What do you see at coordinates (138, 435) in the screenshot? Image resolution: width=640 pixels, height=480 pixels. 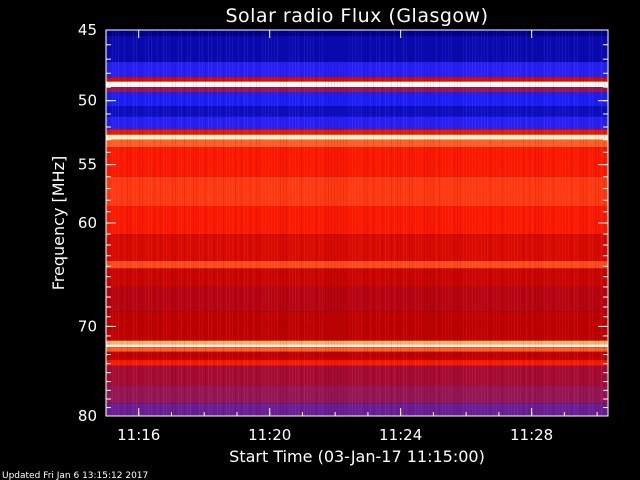 I see `x-tick-label: 11:16` at bounding box center [138, 435].